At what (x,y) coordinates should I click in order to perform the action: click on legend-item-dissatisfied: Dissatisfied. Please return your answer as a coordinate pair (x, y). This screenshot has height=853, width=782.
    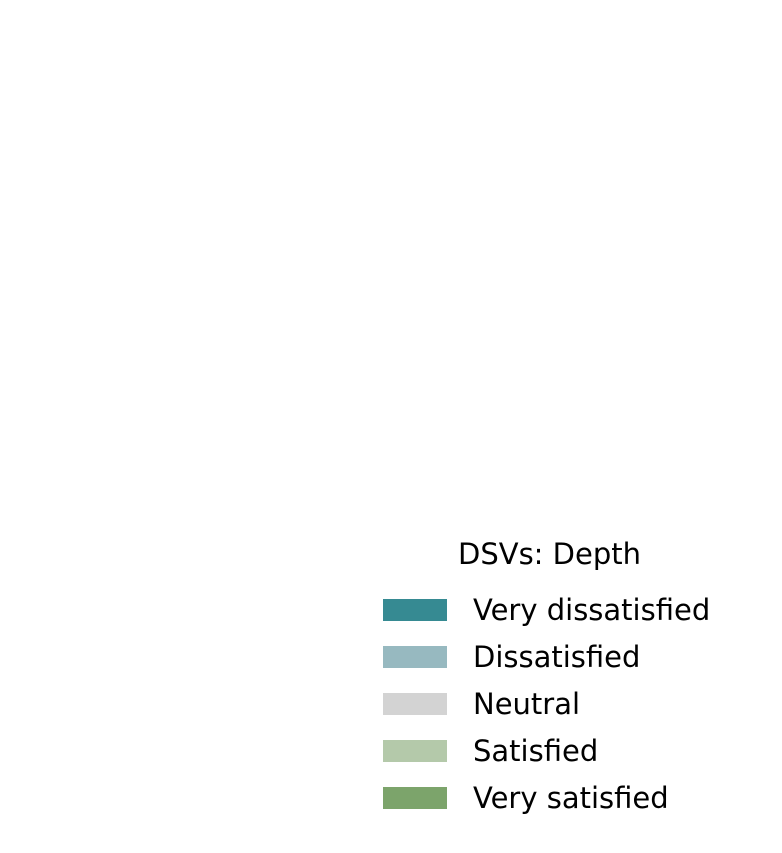
    Looking at the image, I should click on (578, 656).